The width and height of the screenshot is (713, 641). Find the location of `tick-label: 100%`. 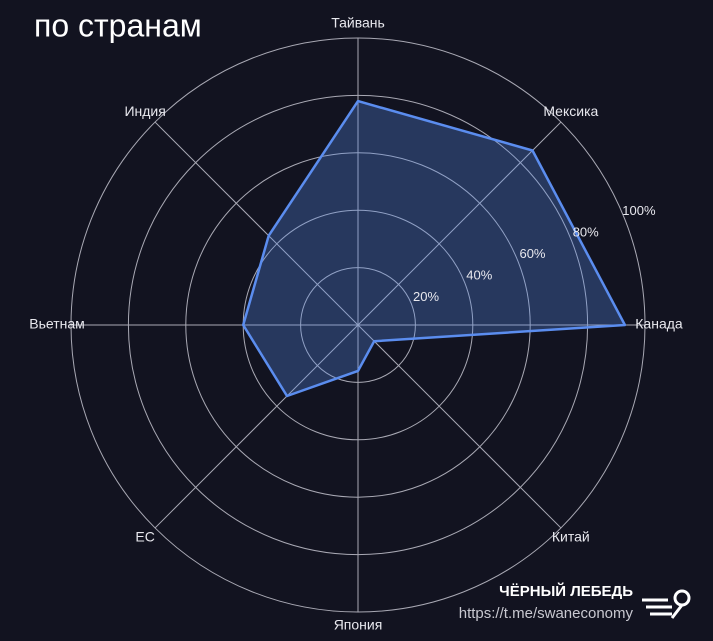

tick-label: 100% is located at coordinates (639, 210).